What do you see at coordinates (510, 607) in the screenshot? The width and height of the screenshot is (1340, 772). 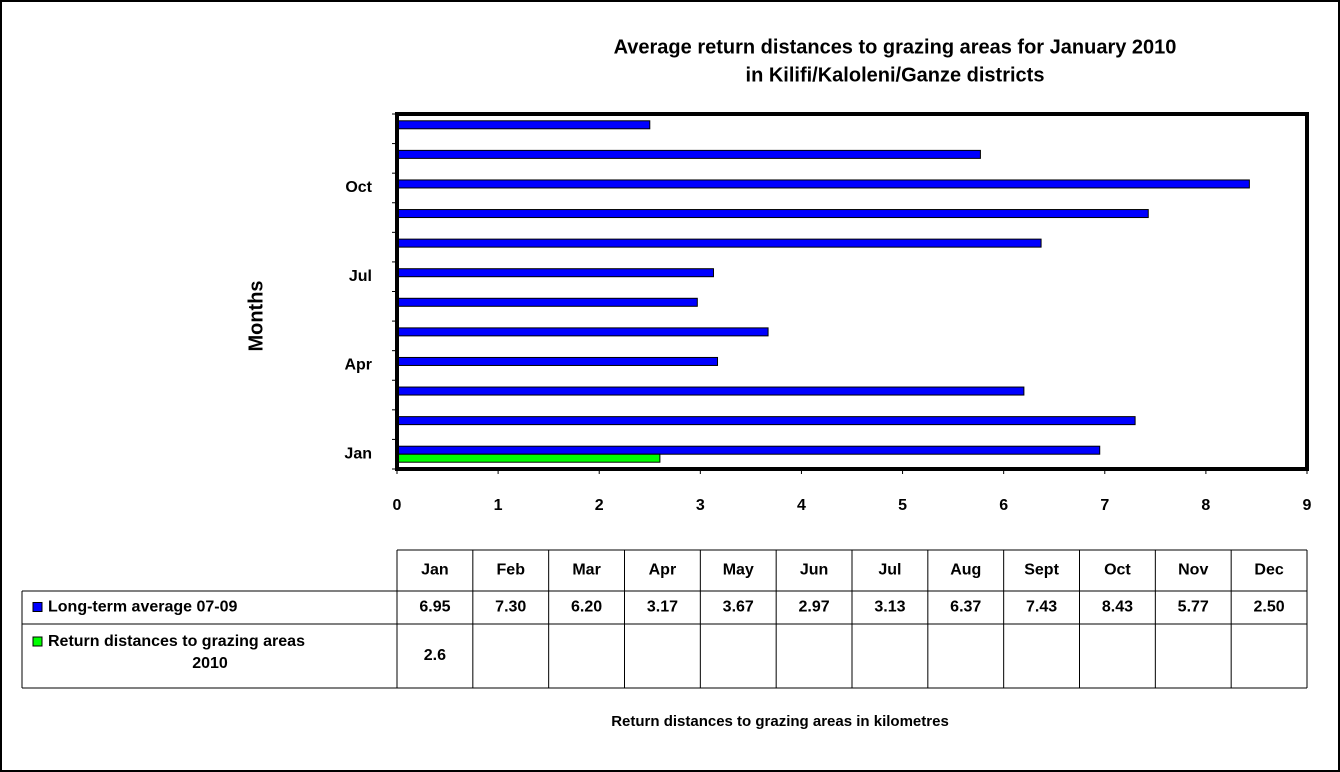 I see `table-value: 7.30` at bounding box center [510, 607].